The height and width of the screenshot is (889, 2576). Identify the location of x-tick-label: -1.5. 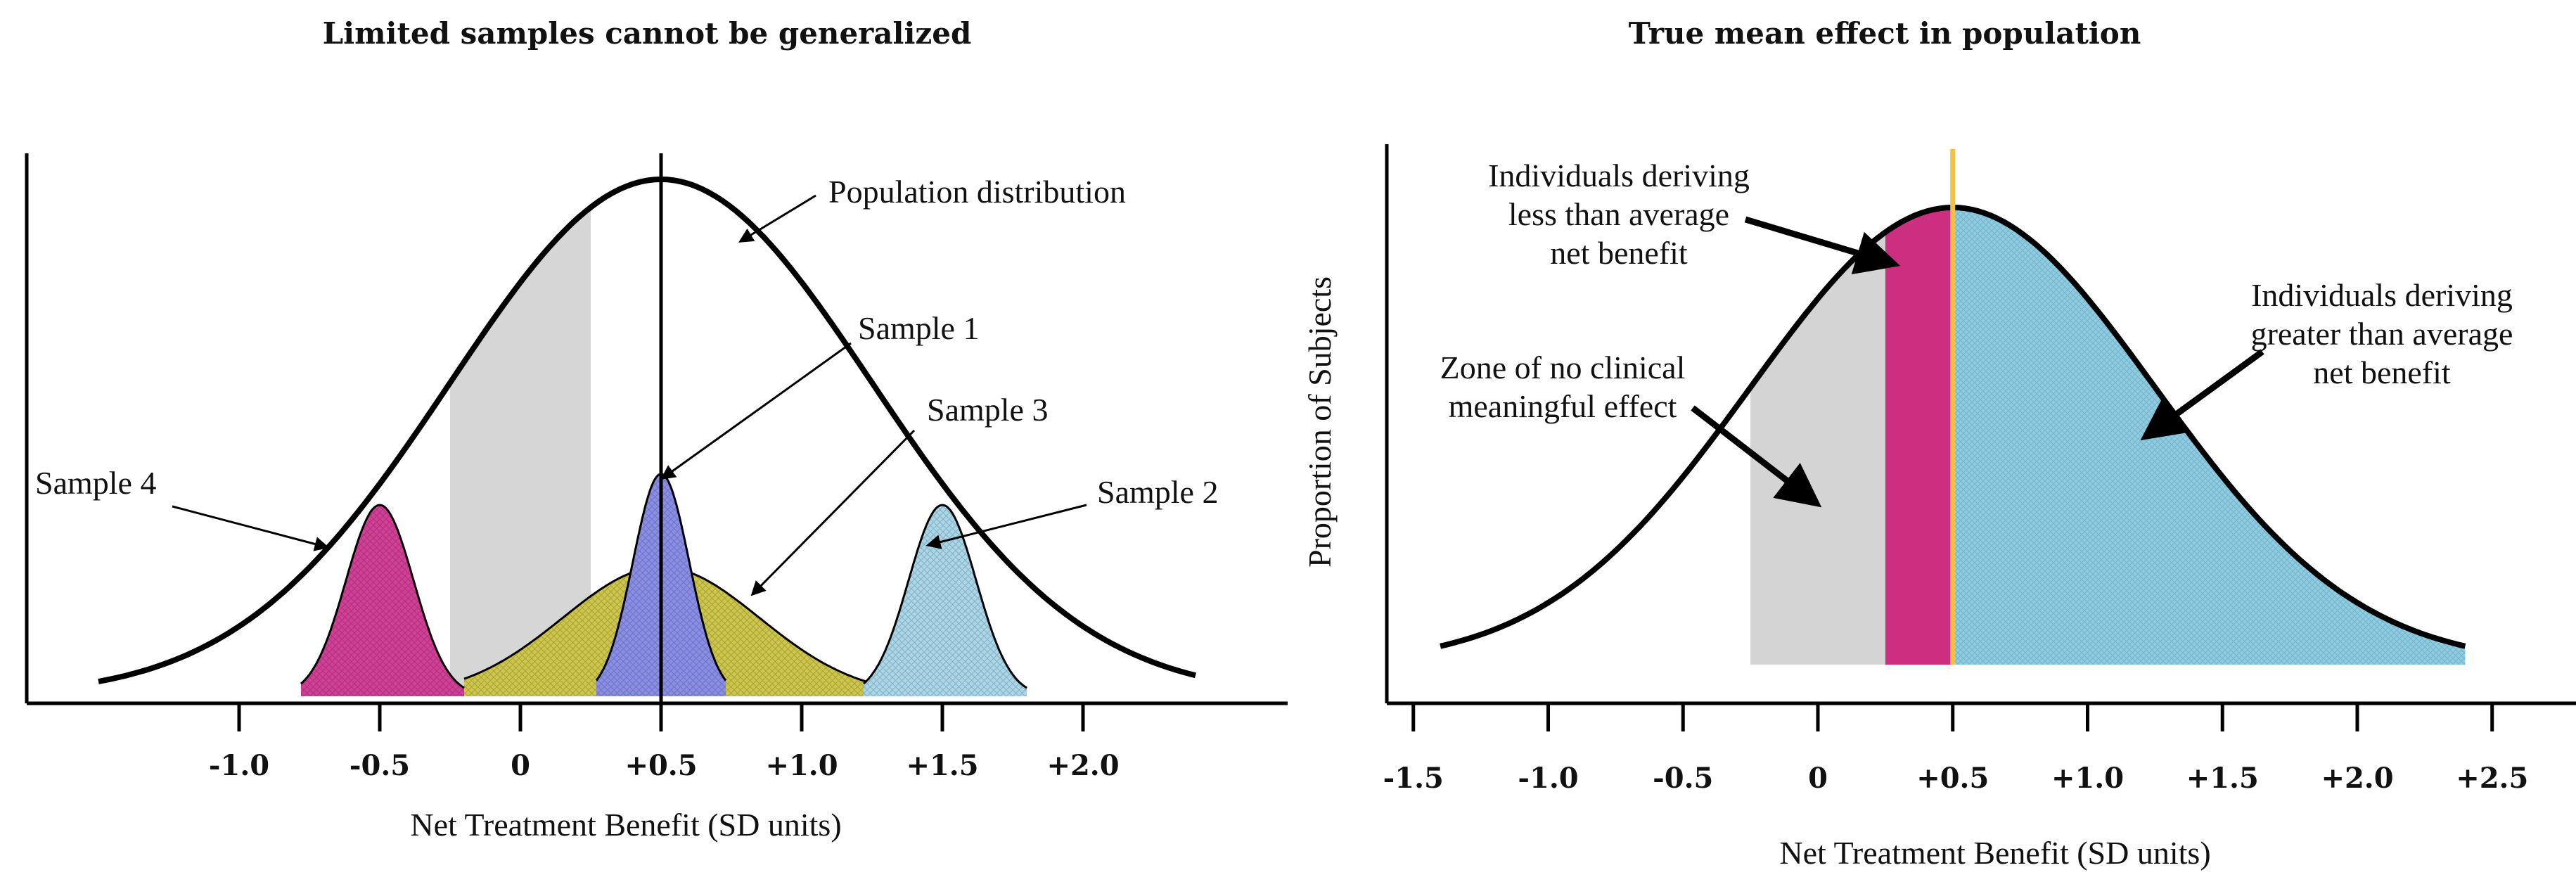
(1413, 778).